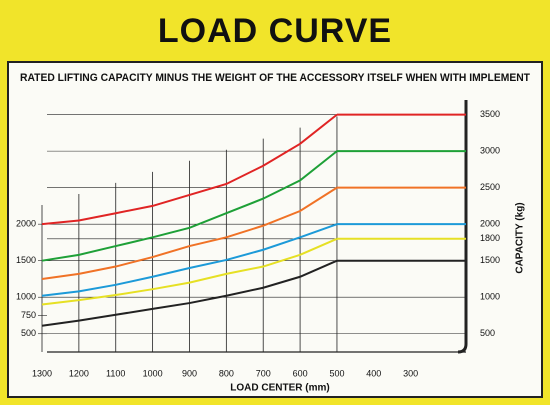 This screenshot has height=405, width=550. What do you see at coordinates (336, 373) in the screenshot?
I see `x-tick-label: 500` at bounding box center [336, 373].